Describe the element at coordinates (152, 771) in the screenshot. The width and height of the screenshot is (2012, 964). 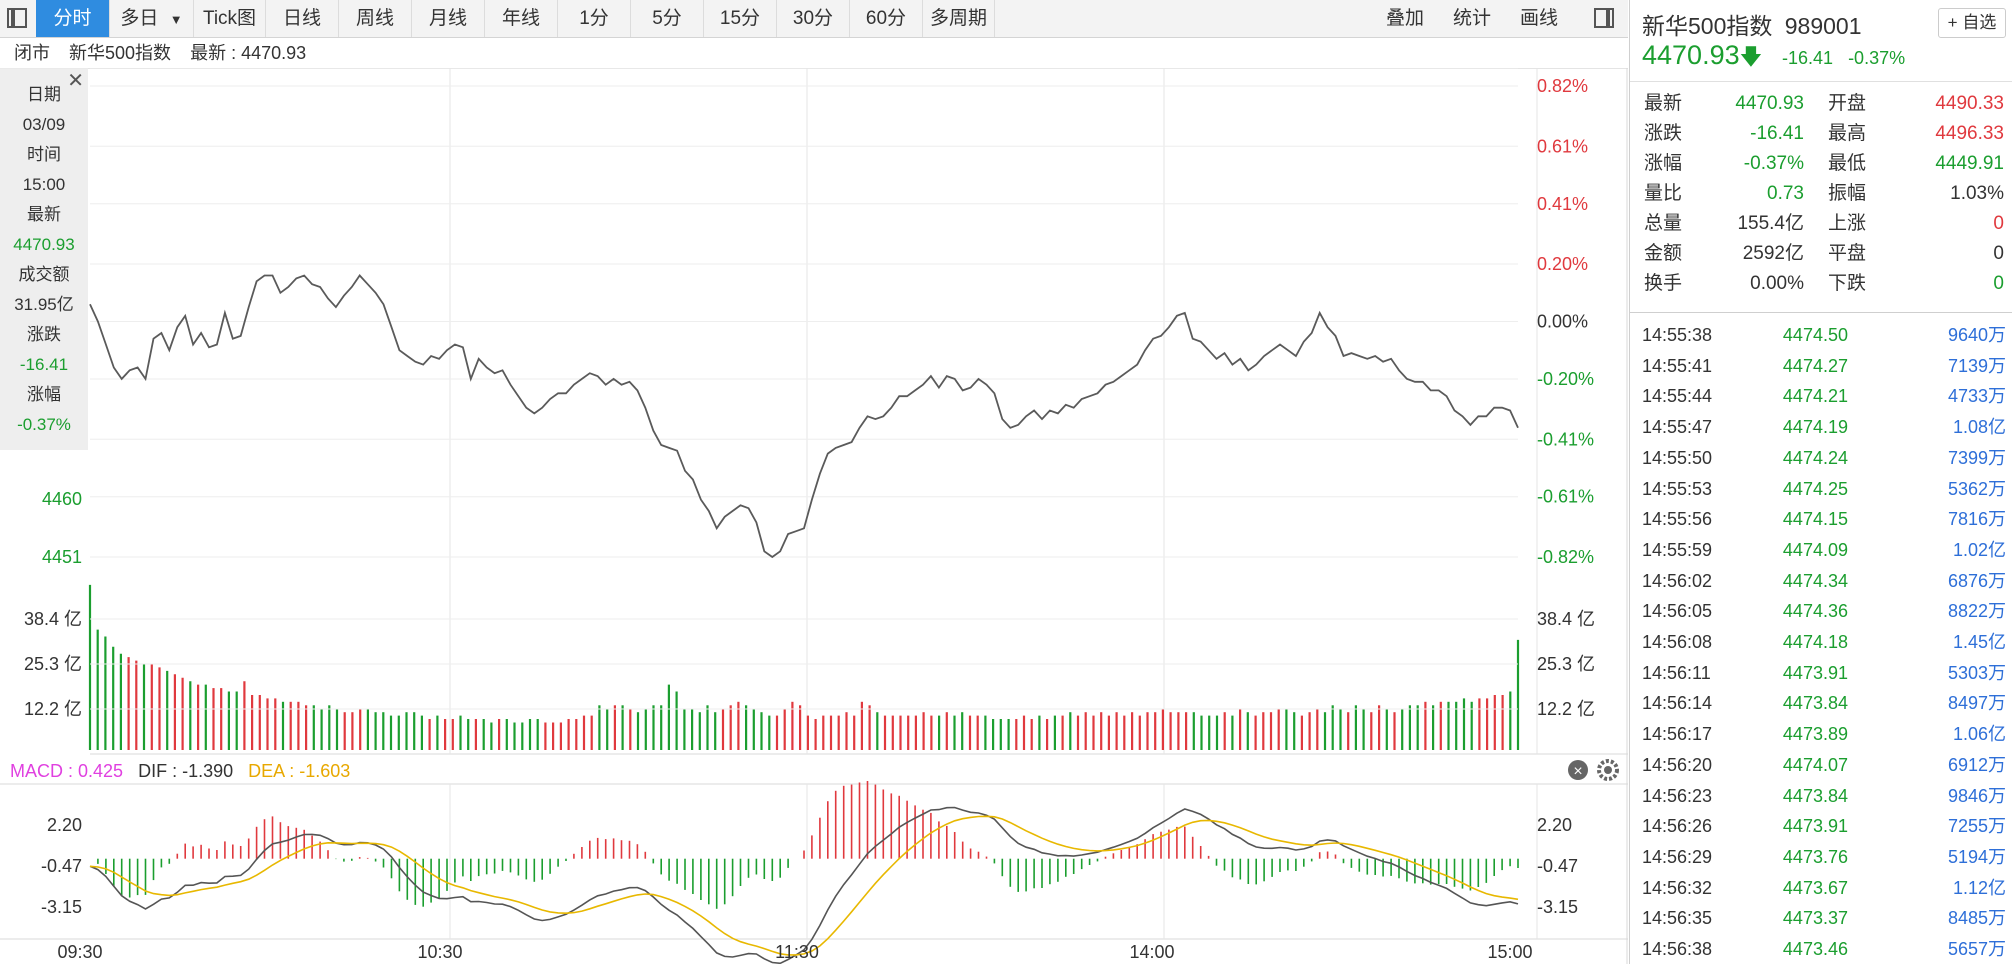
I see `dif-label: DIF` at that location.